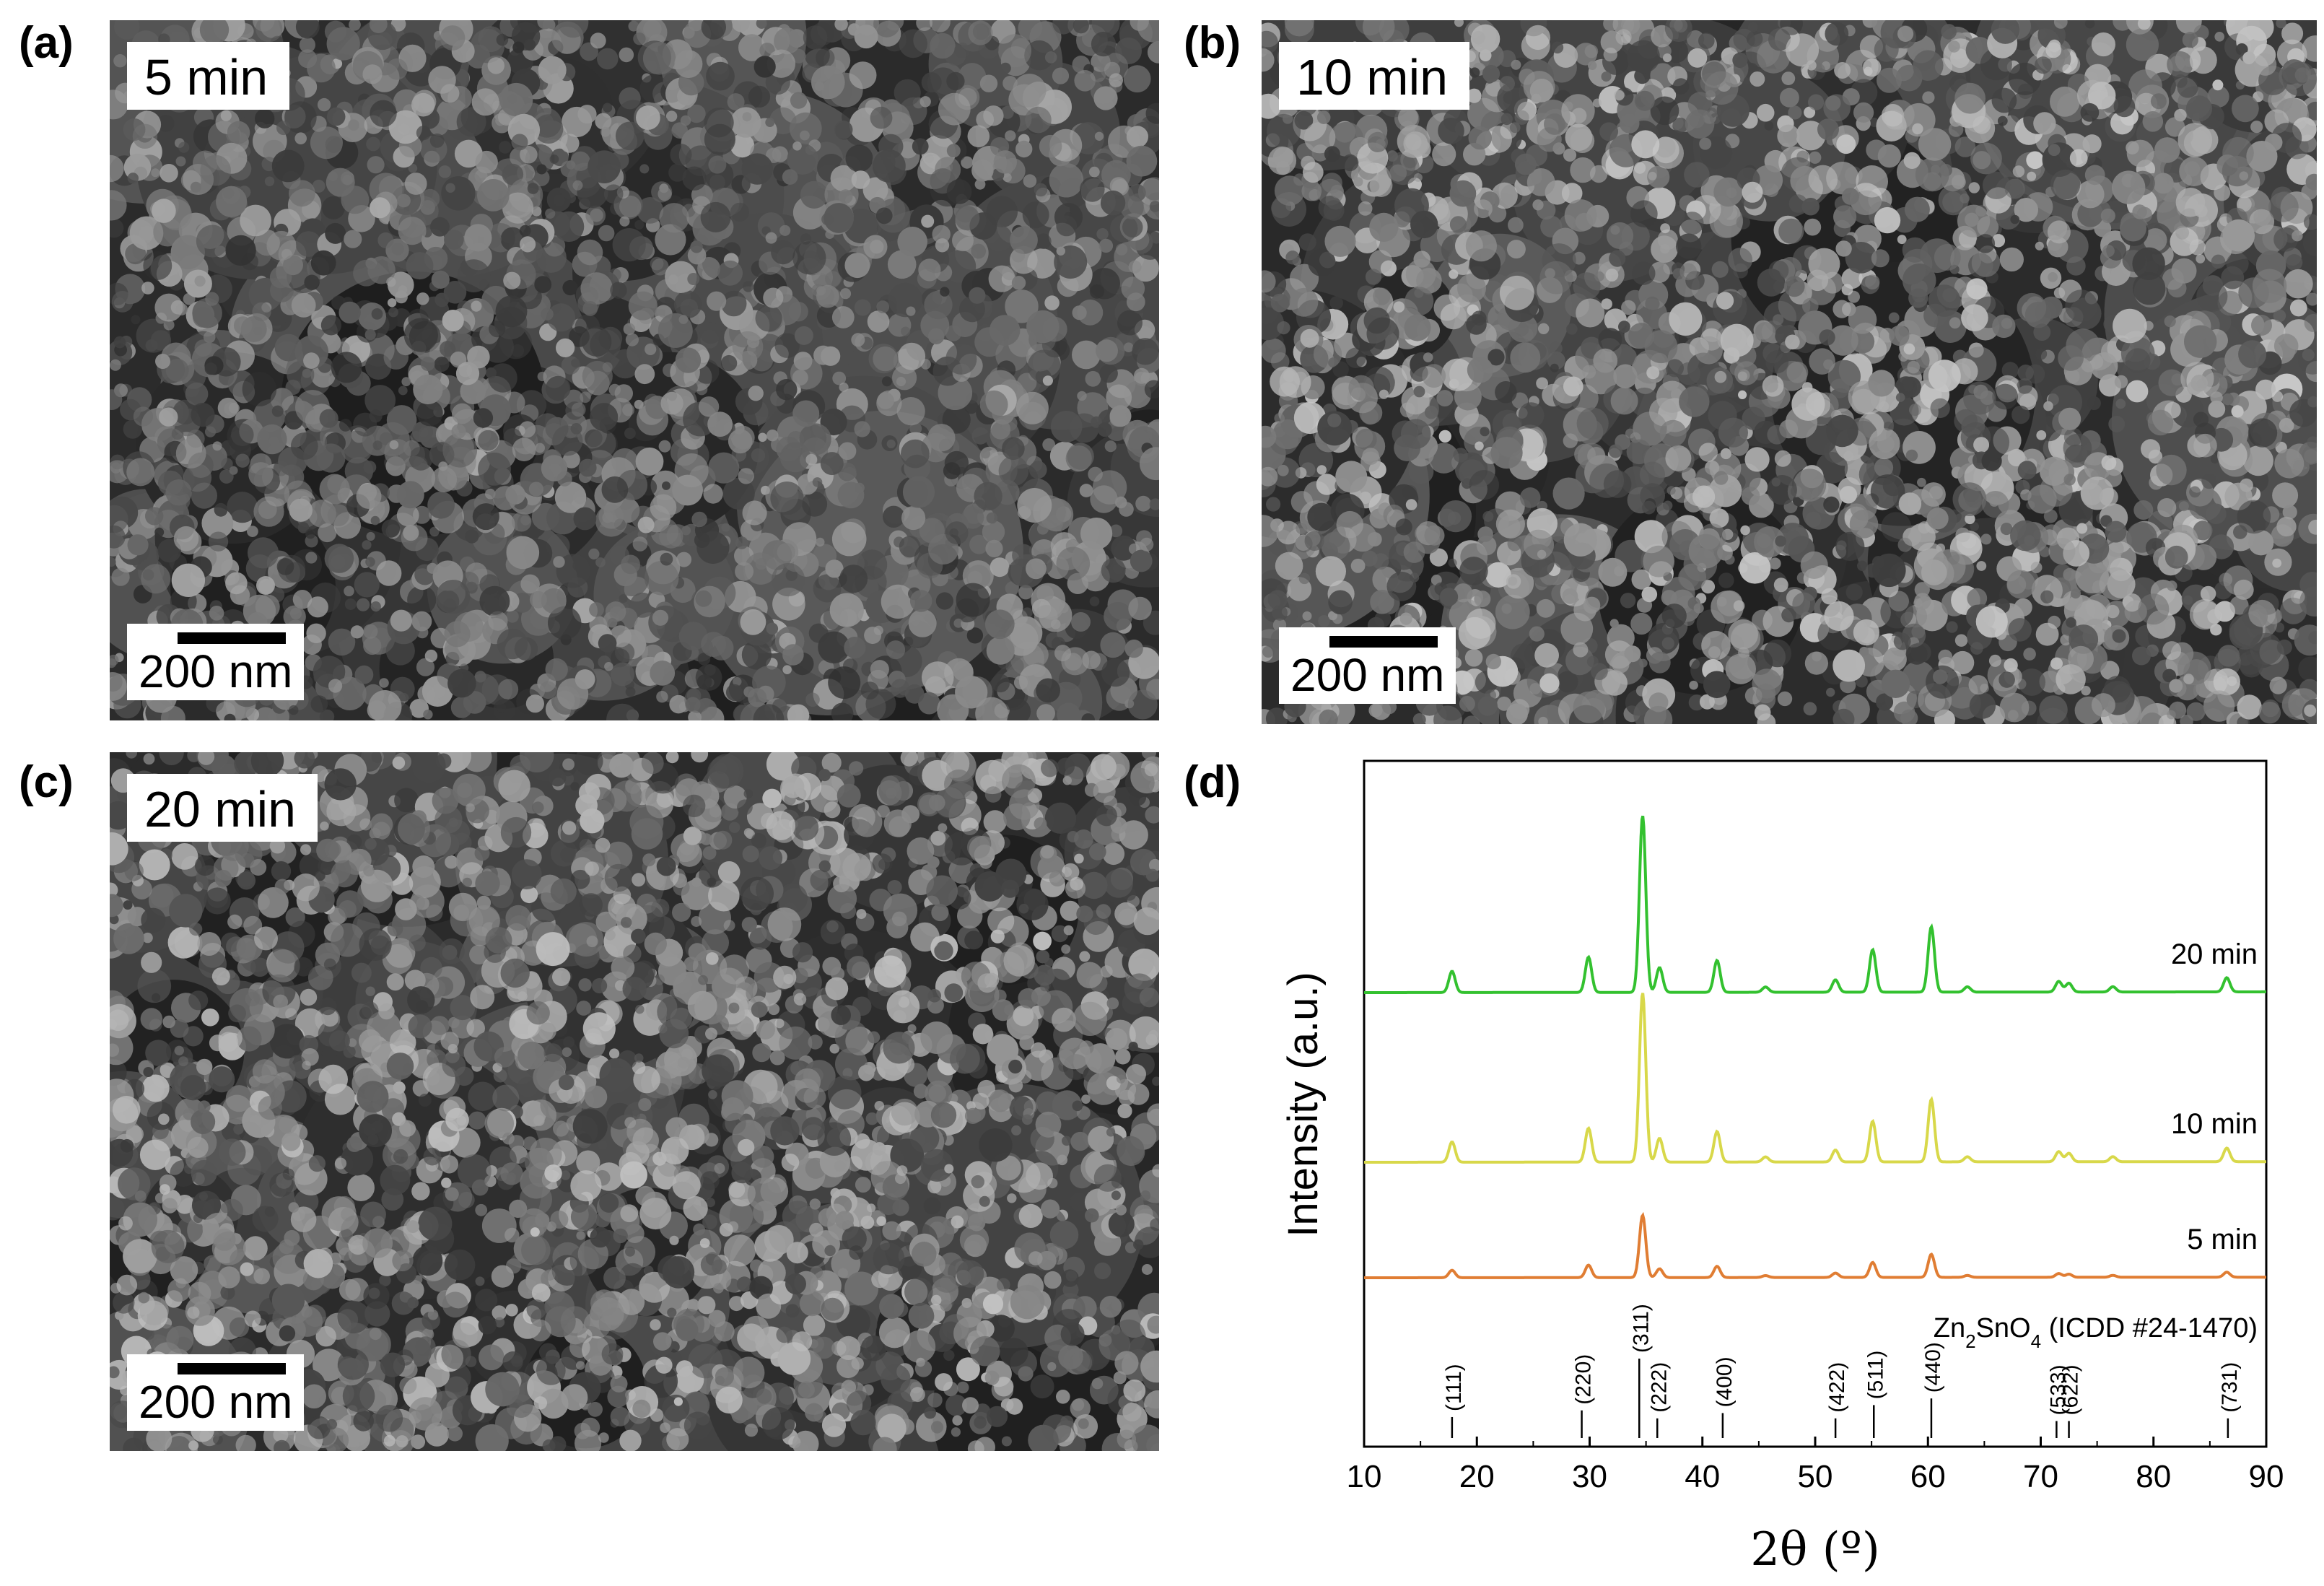 Image resolution: width=2324 pixels, height=1586 pixels. What do you see at coordinates (2040, 1477) in the screenshot?
I see `x-tick-label: 70` at bounding box center [2040, 1477].